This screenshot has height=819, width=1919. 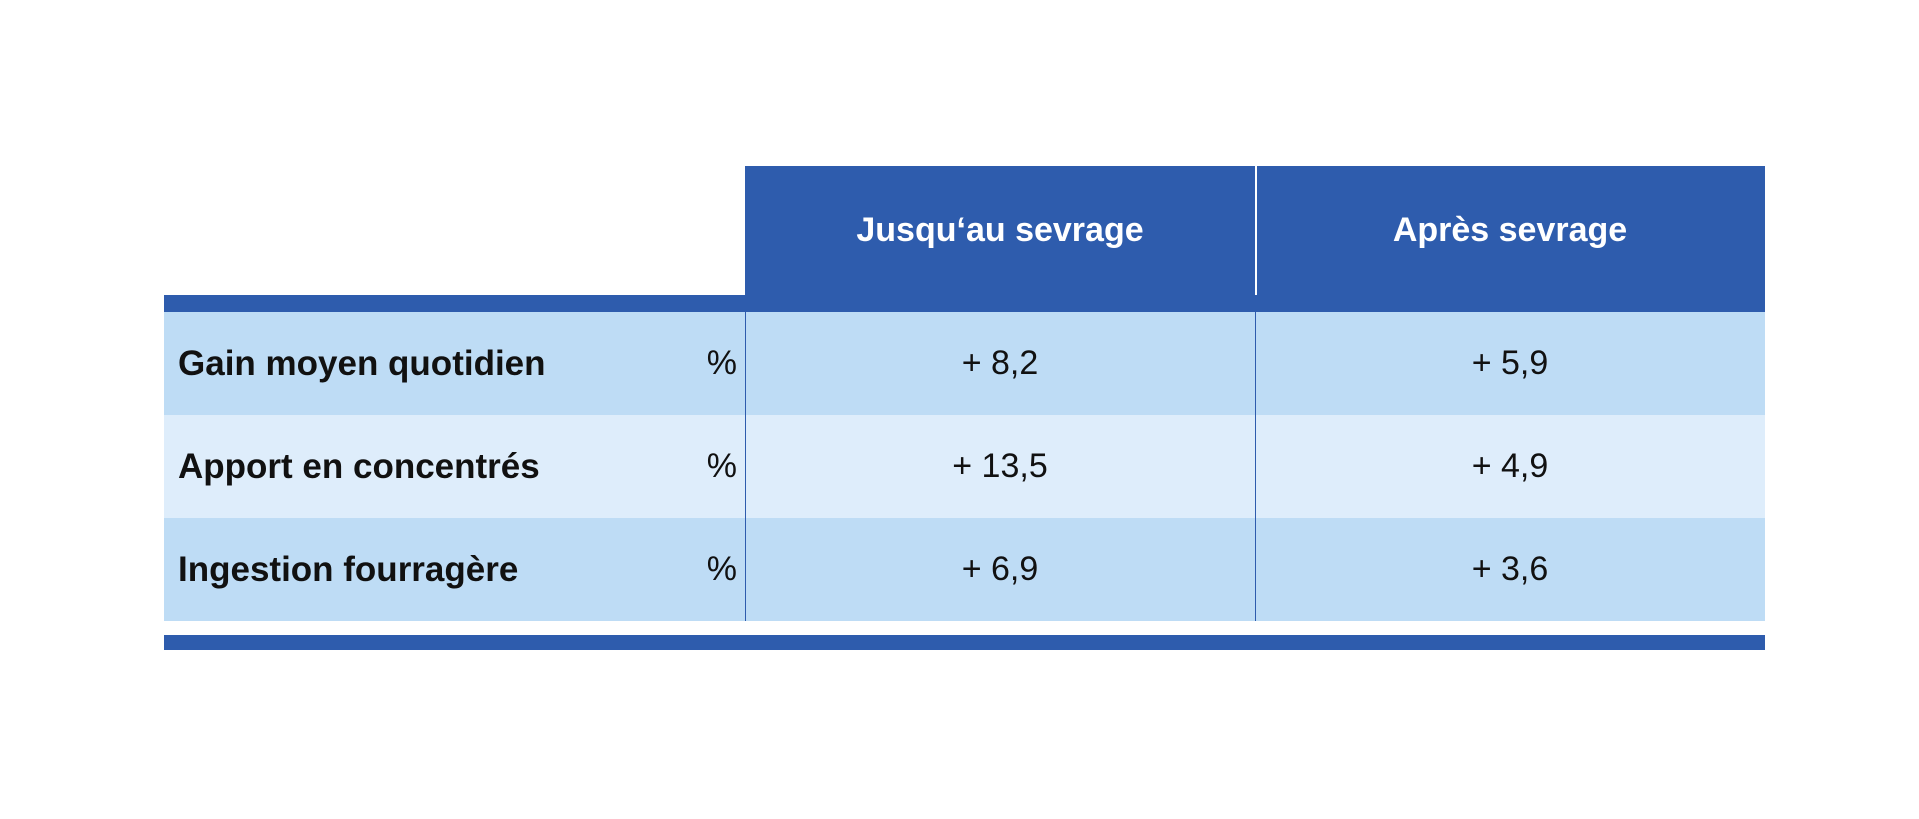 I want to click on row-label: Ingestion fourragère, so click(x=348, y=569).